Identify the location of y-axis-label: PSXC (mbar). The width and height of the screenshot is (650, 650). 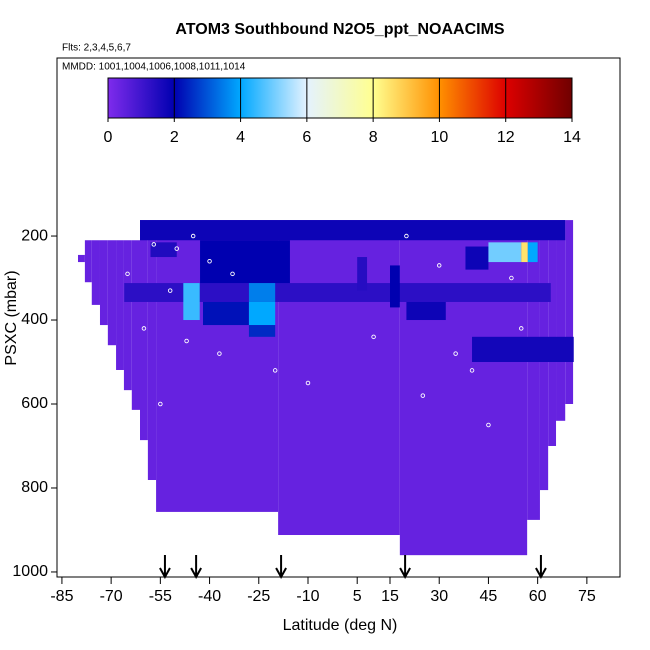
(11, 317).